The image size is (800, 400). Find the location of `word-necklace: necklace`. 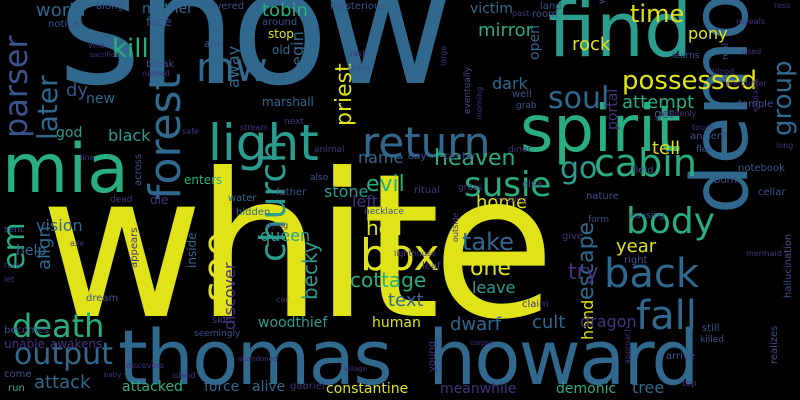

word-necklace: necklace is located at coordinates (384, 212).